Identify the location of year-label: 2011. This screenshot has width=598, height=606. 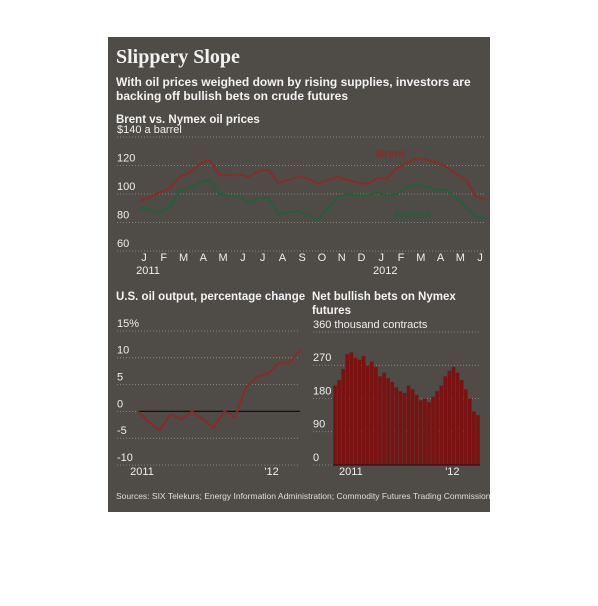
(148, 271).